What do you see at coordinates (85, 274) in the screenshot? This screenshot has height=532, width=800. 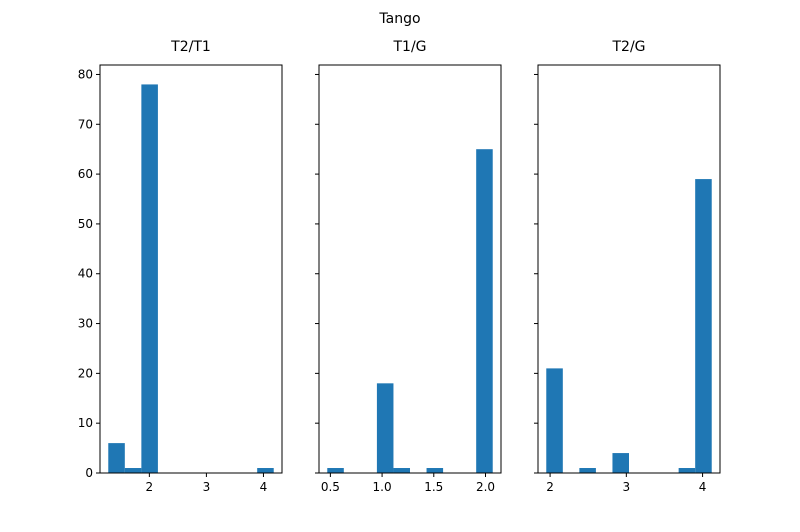 I see `y-tick-label: 40` at bounding box center [85, 274].